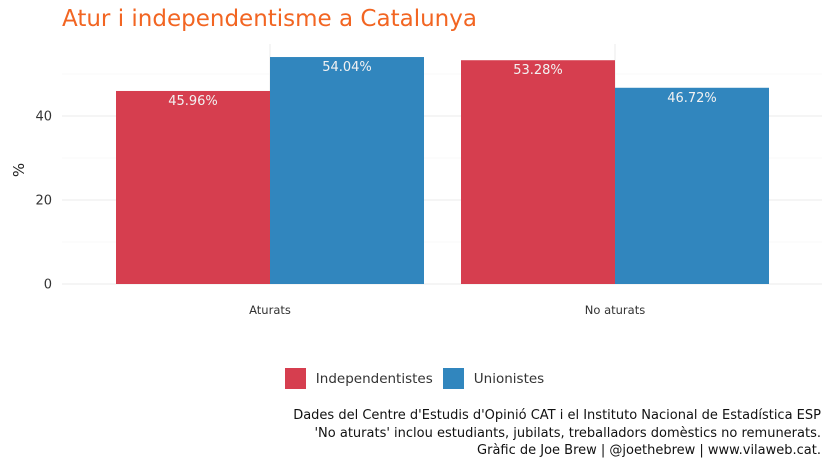 This screenshot has height=466, width=829. I want to click on legend-item-unionistes: Unionistes, so click(493, 378).